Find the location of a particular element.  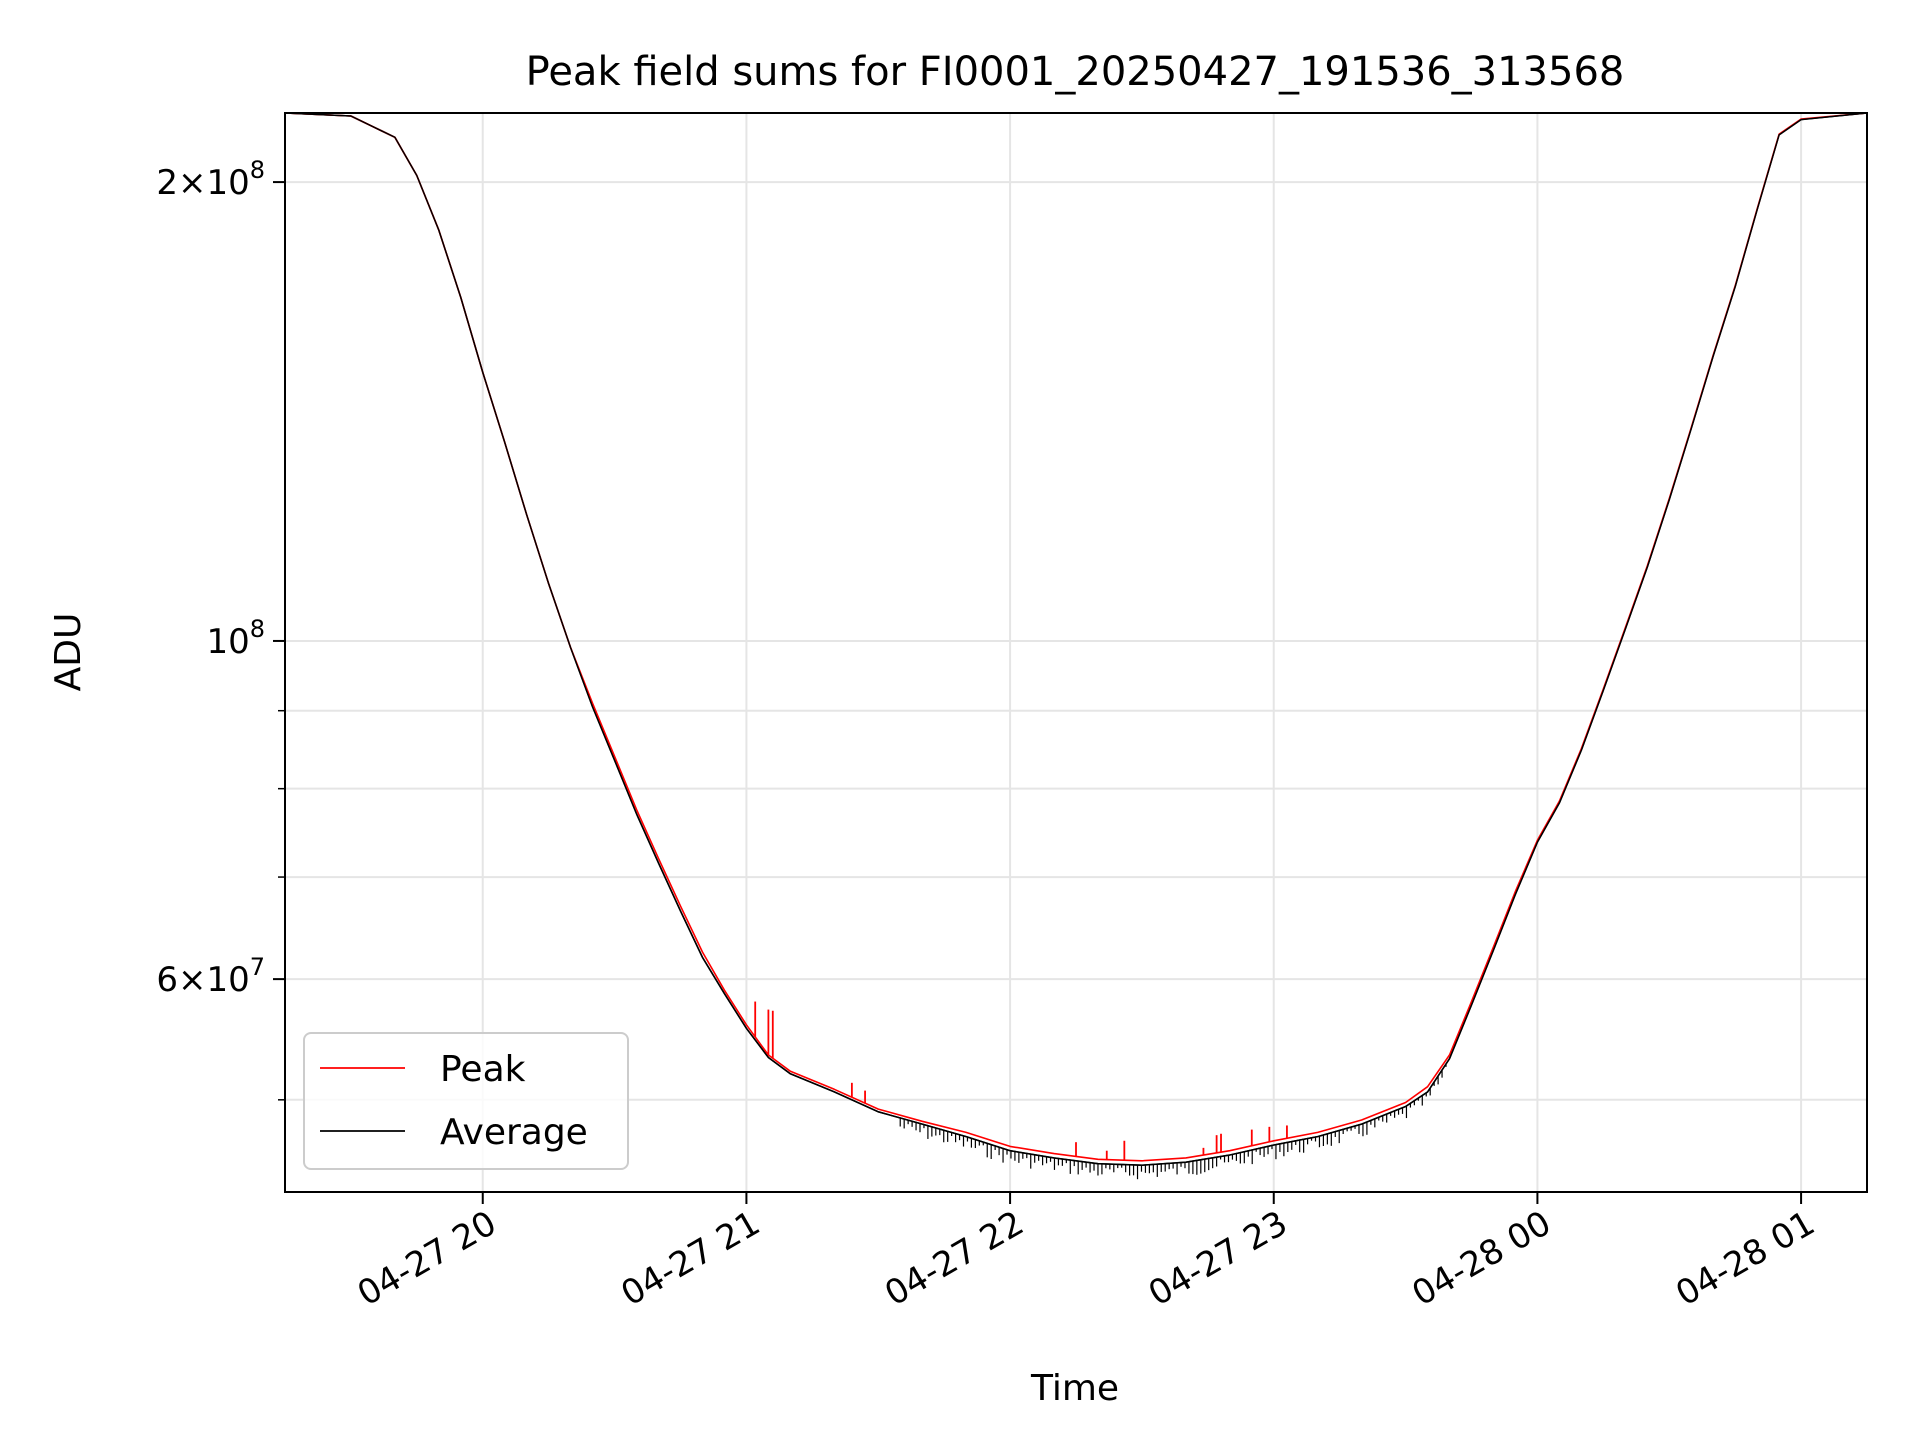

x-axis-label: Time is located at coordinates (1074, 1388).